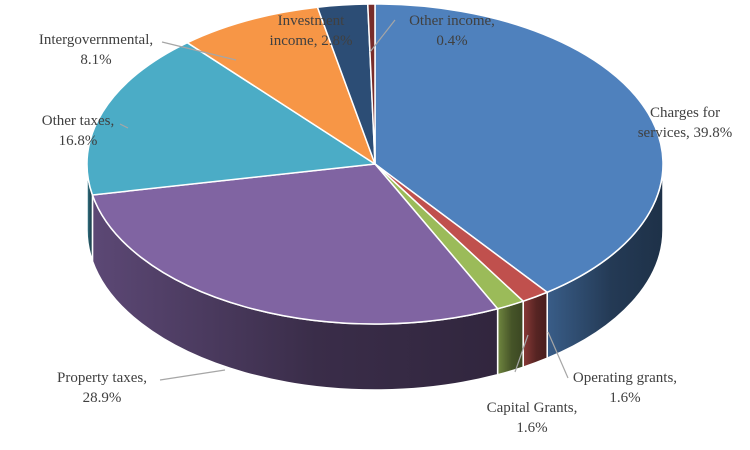 The width and height of the screenshot is (750, 450). Describe the element at coordinates (102, 388) in the screenshot. I see `data-label-property-taxes: Property taxes, 28.9%` at that location.